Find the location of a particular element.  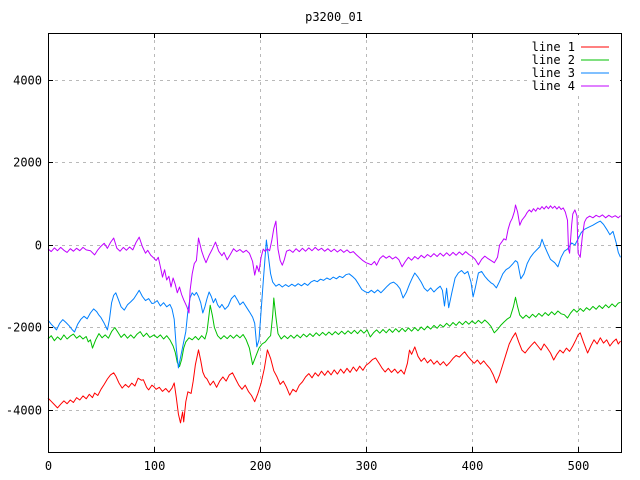

y-tick-label: 0 is located at coordinates (38, 246).